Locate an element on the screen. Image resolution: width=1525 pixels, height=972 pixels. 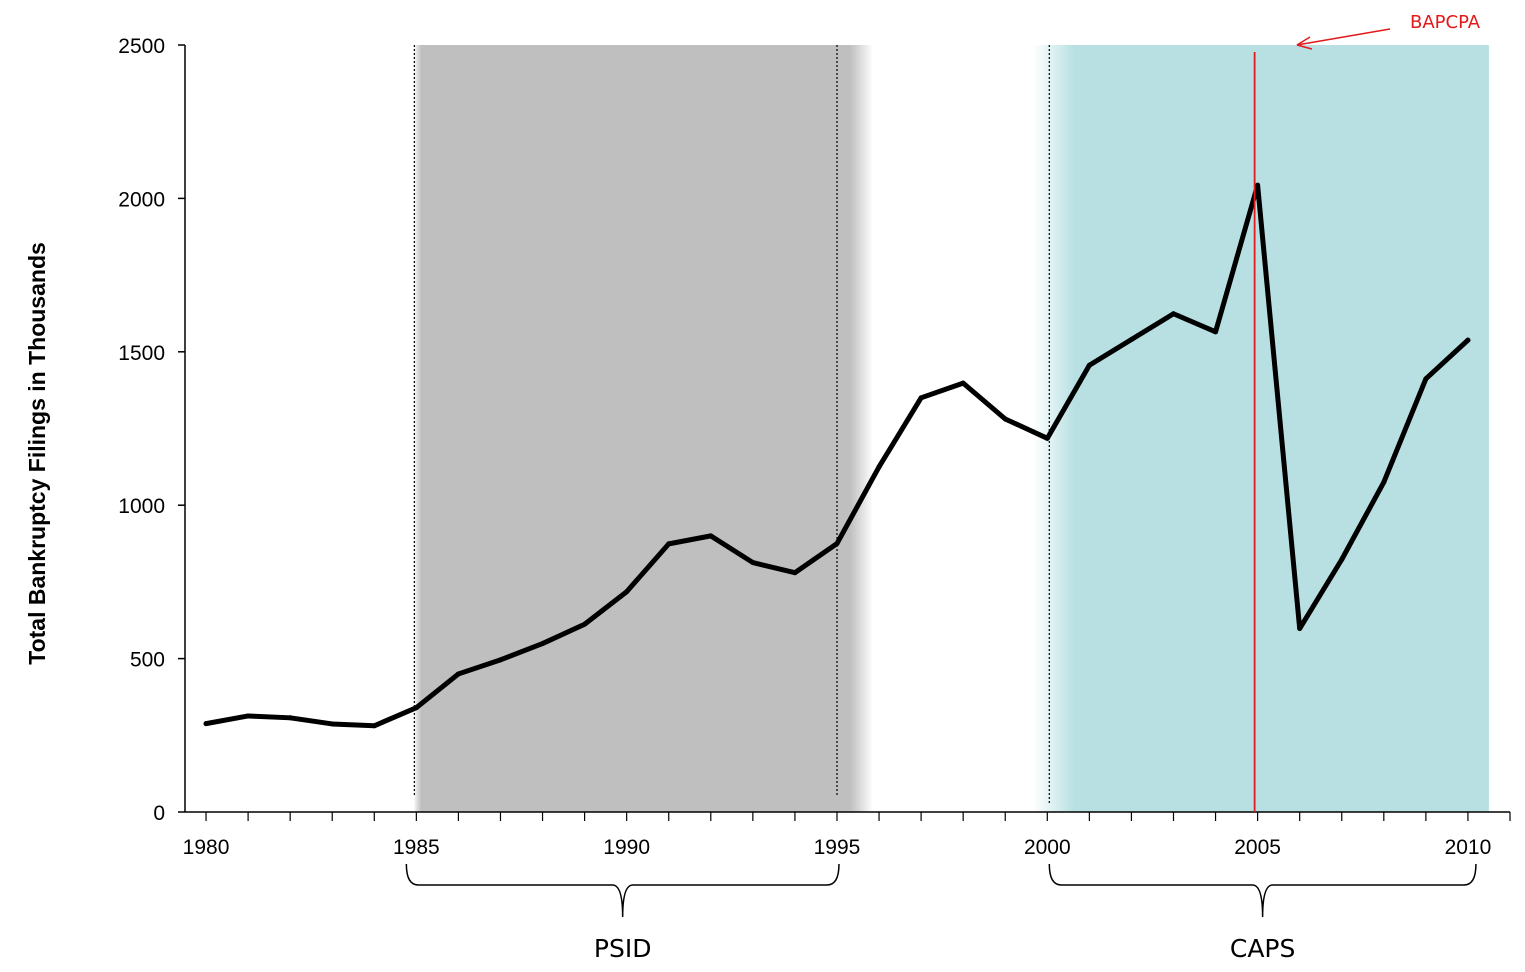
brace-caps is located at coordinates (1262, 890).